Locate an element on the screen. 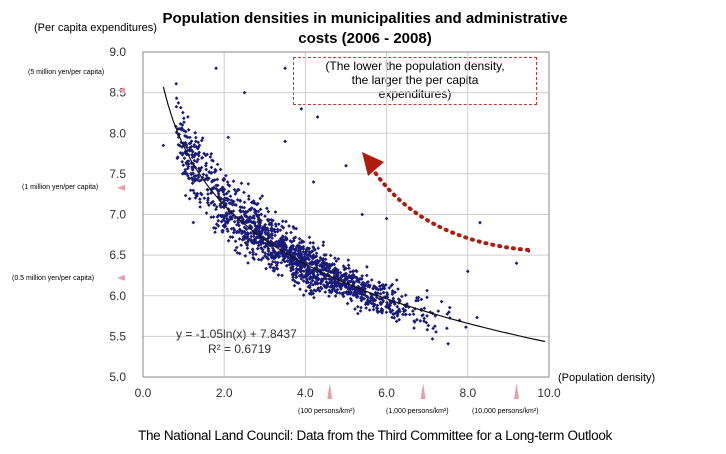 This screenshot has width=726, height=454. x-tick-label: 8.0 is located at coordinates (467, 393).